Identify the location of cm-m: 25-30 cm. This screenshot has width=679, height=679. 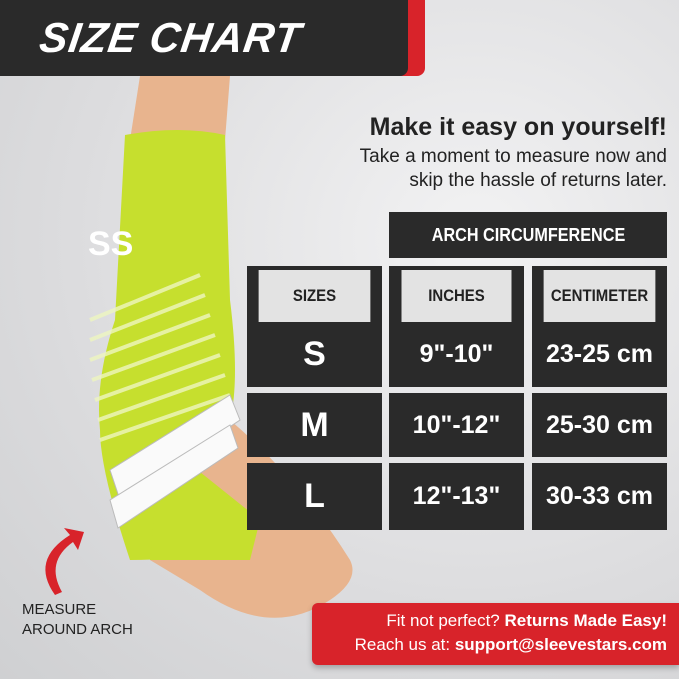
(599, 425).